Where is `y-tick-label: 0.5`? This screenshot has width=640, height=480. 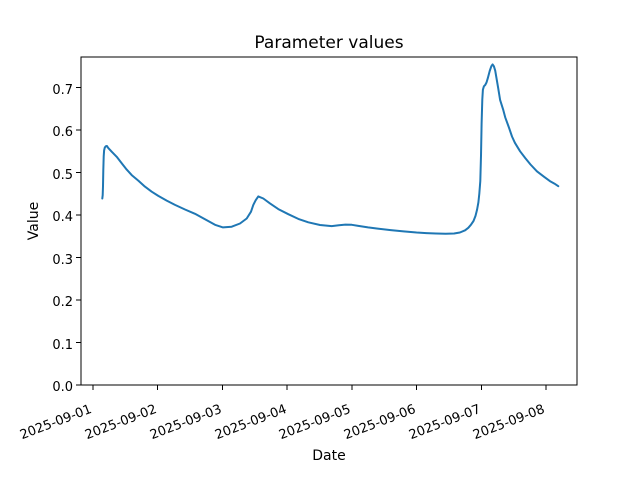
y-tick-label: 0.5 is located at coordinates (62, 175).